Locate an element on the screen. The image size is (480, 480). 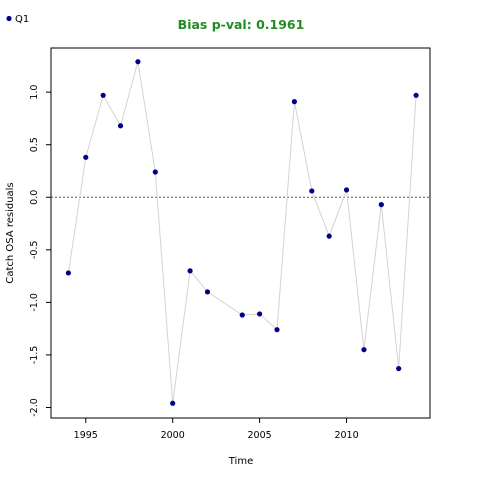
y-tick-label: 0.5 is located at coordinates (34, 144).